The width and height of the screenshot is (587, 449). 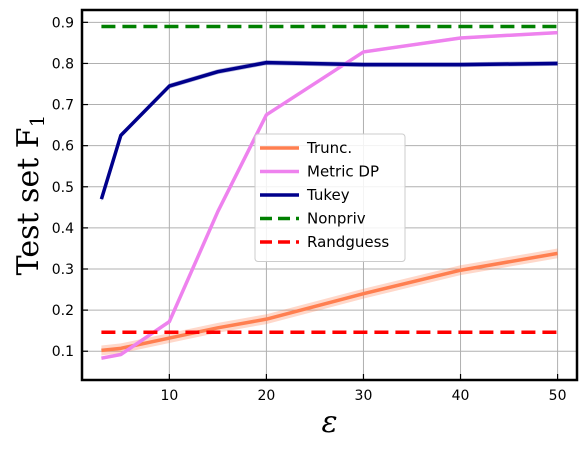 What do you see at coordinates (63, 147) in the screenshot?
I see `y-tick-label: 0.6` at bounding box center [63, 147].